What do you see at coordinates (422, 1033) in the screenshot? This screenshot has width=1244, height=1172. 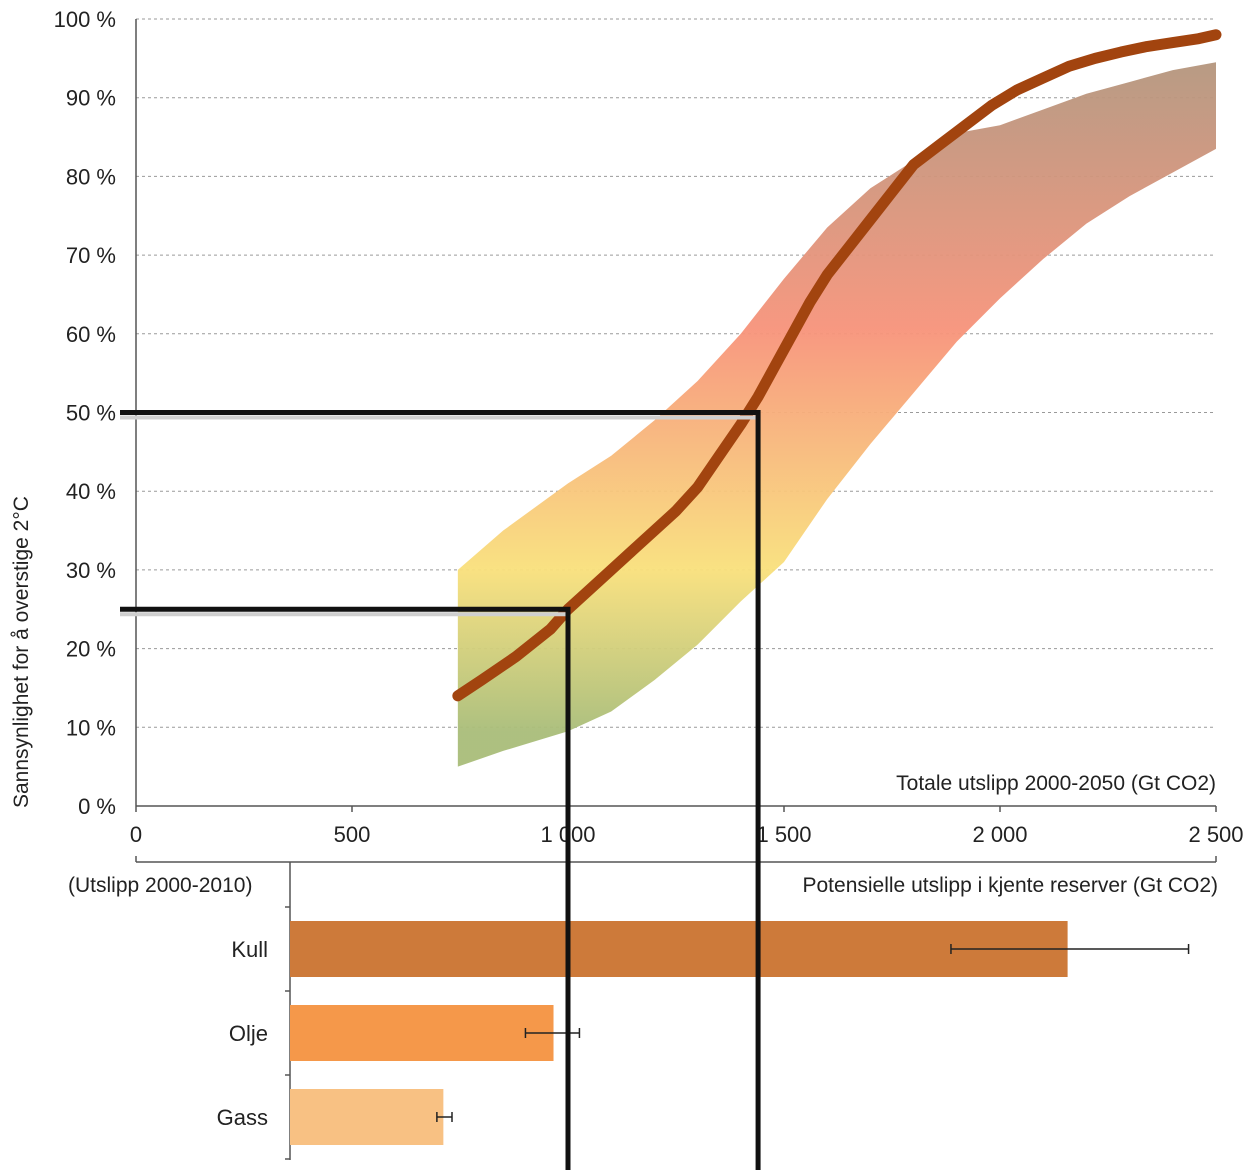 I see `bar-olje` at bounding box center [422, 1033].